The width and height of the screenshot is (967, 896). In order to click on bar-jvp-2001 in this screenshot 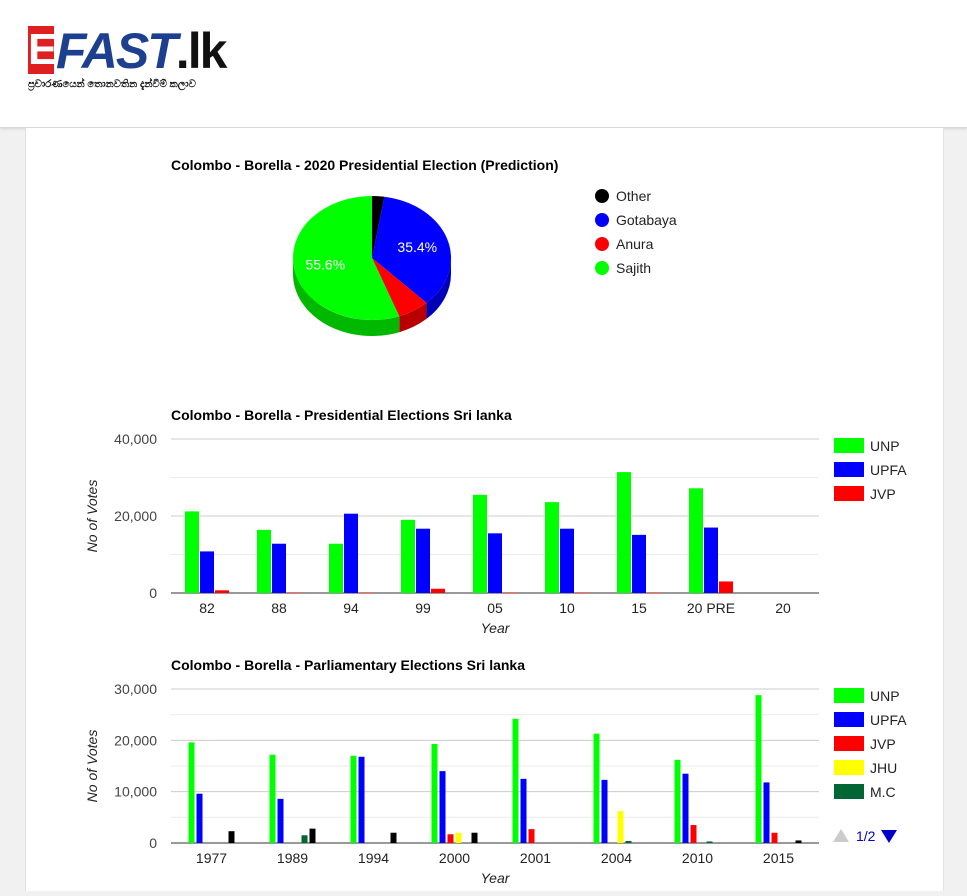, I will do `click(531, 836)`.